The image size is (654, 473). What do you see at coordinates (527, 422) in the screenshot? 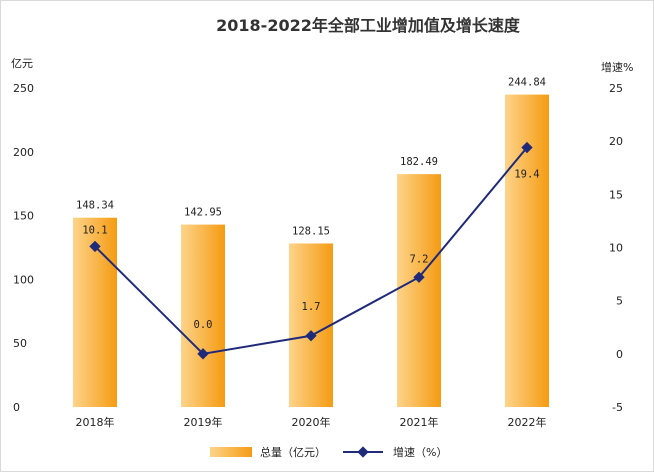
I see `category-label: 2022年` at bounding box center [527, 422].